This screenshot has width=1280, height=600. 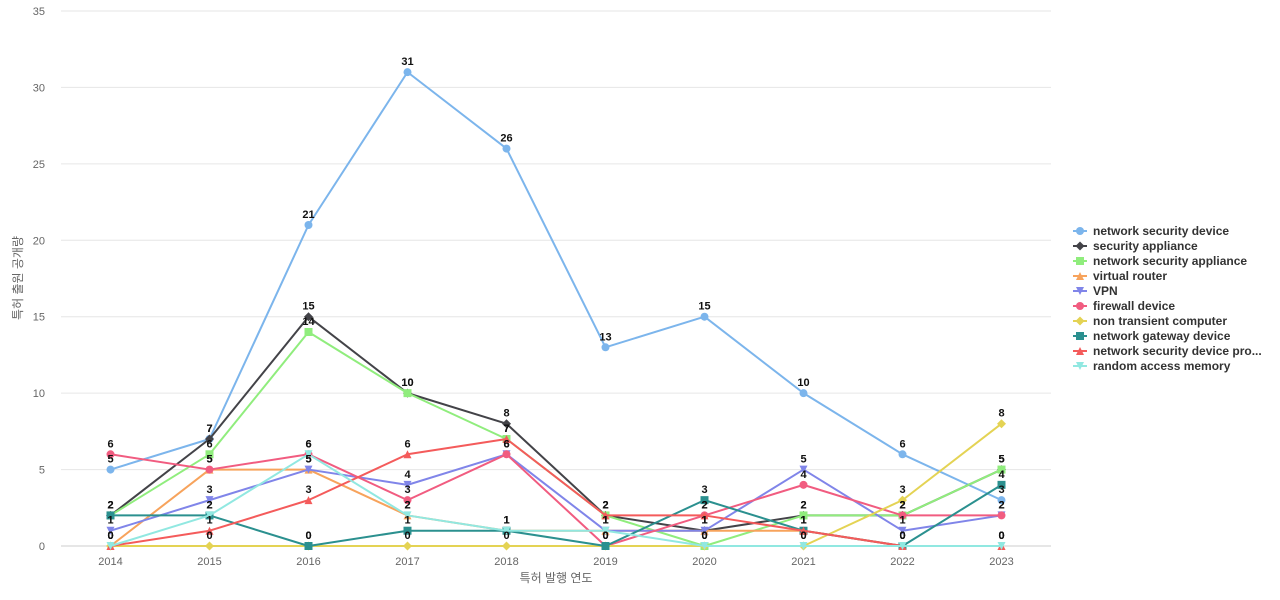 I want to click on data-label: 13, so click(x=605, y=337).